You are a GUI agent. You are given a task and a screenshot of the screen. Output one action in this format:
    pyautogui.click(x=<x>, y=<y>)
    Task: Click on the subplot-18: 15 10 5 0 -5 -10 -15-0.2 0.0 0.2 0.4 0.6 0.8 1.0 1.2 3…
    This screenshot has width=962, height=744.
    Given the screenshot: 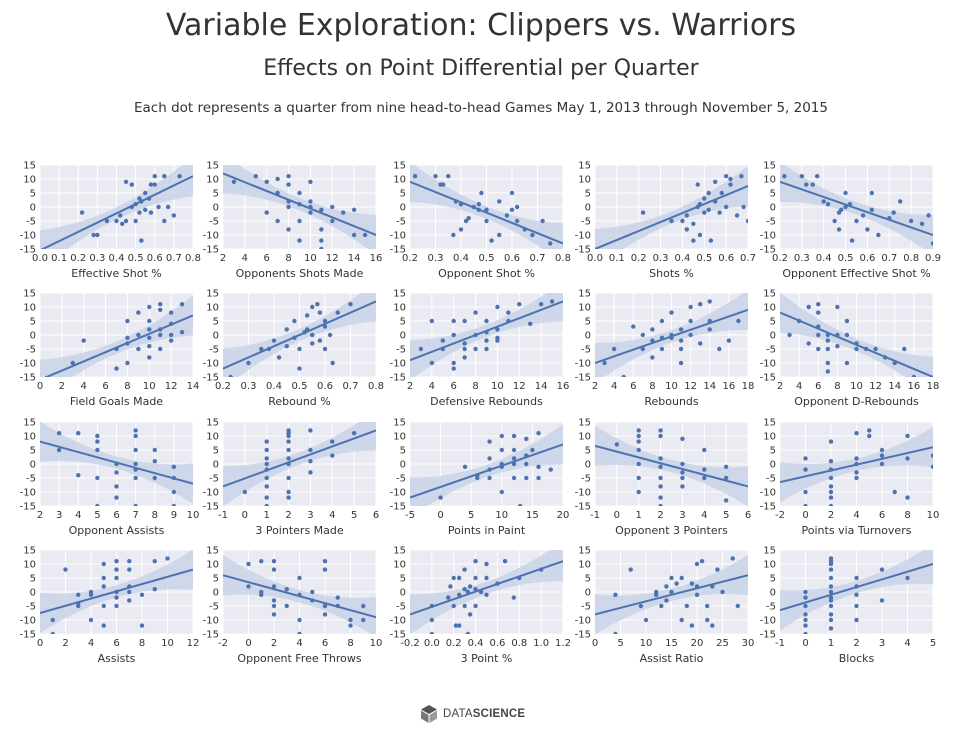 What is the action you would take?
    pyautogui.click(x=480, y=606)
    